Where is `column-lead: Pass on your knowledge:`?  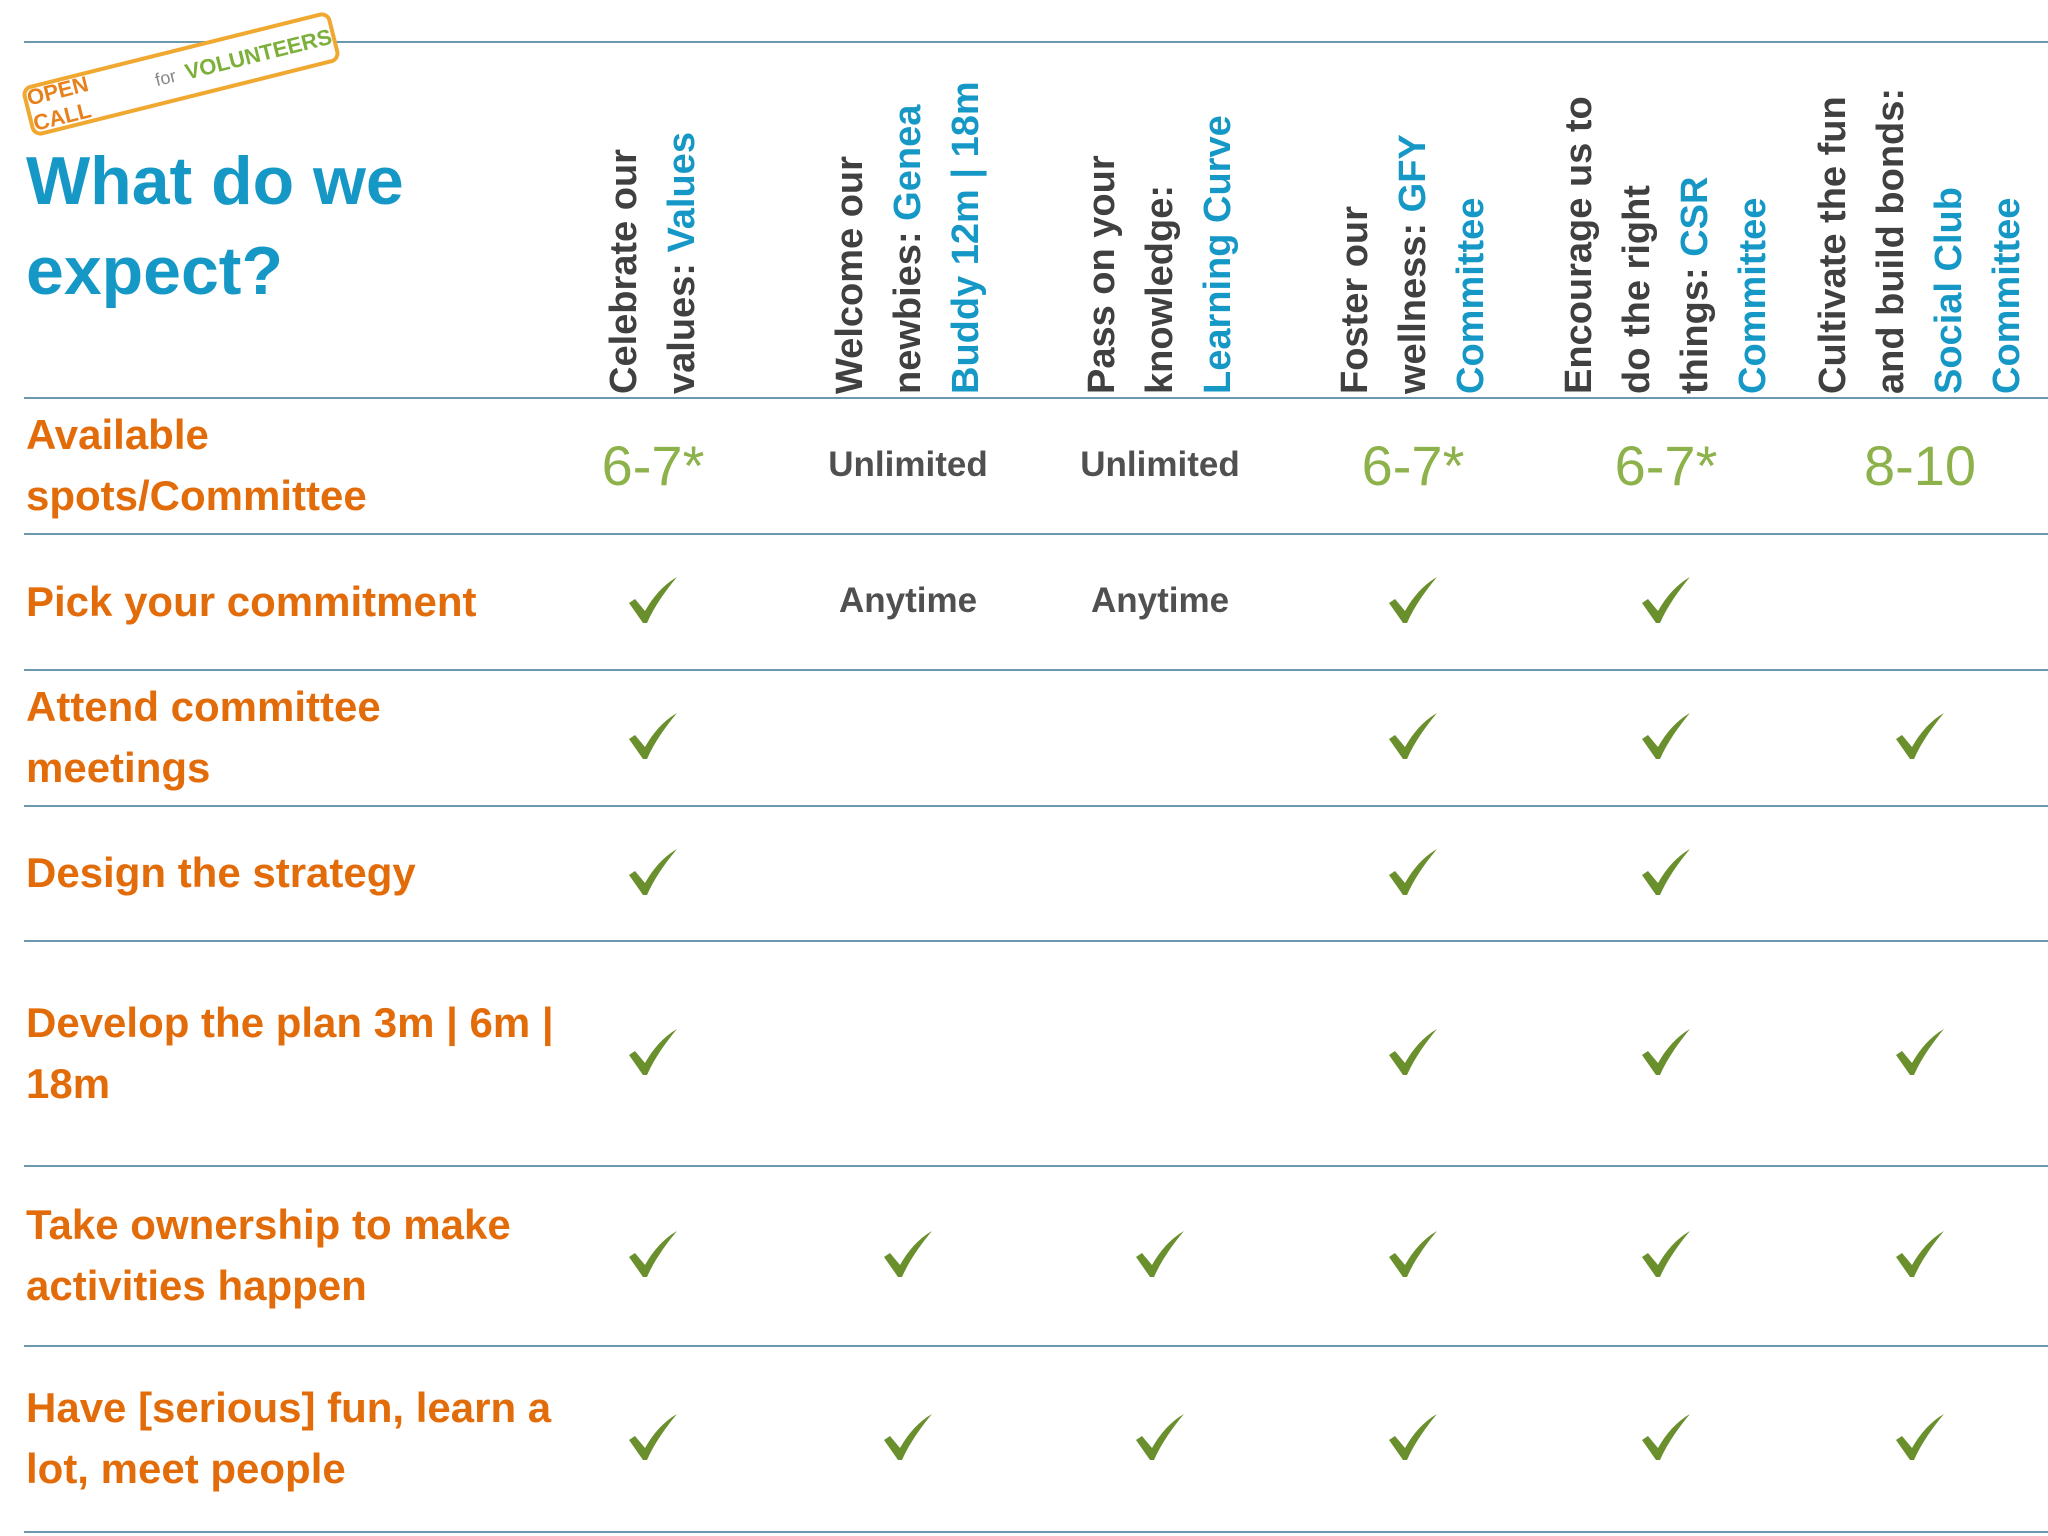
column-lead: Pass on your knowledge: is located at coordinates (1131, 274).